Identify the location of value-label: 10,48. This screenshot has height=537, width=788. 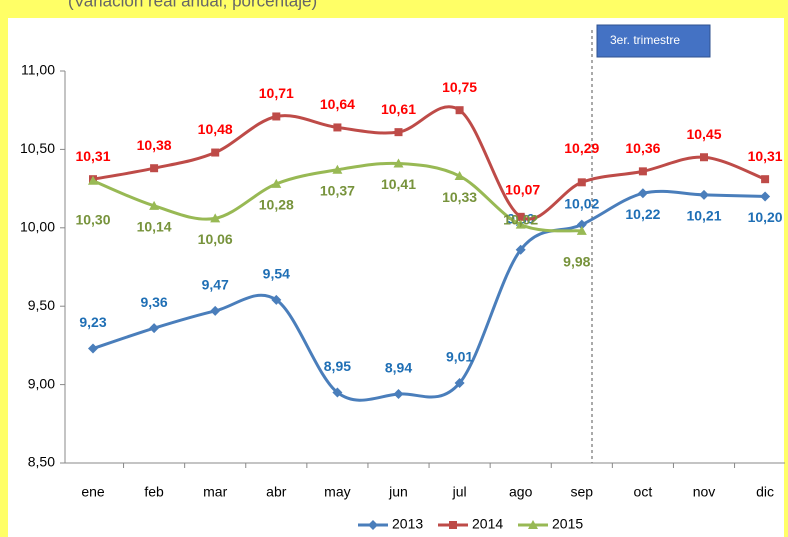
(215, 129).